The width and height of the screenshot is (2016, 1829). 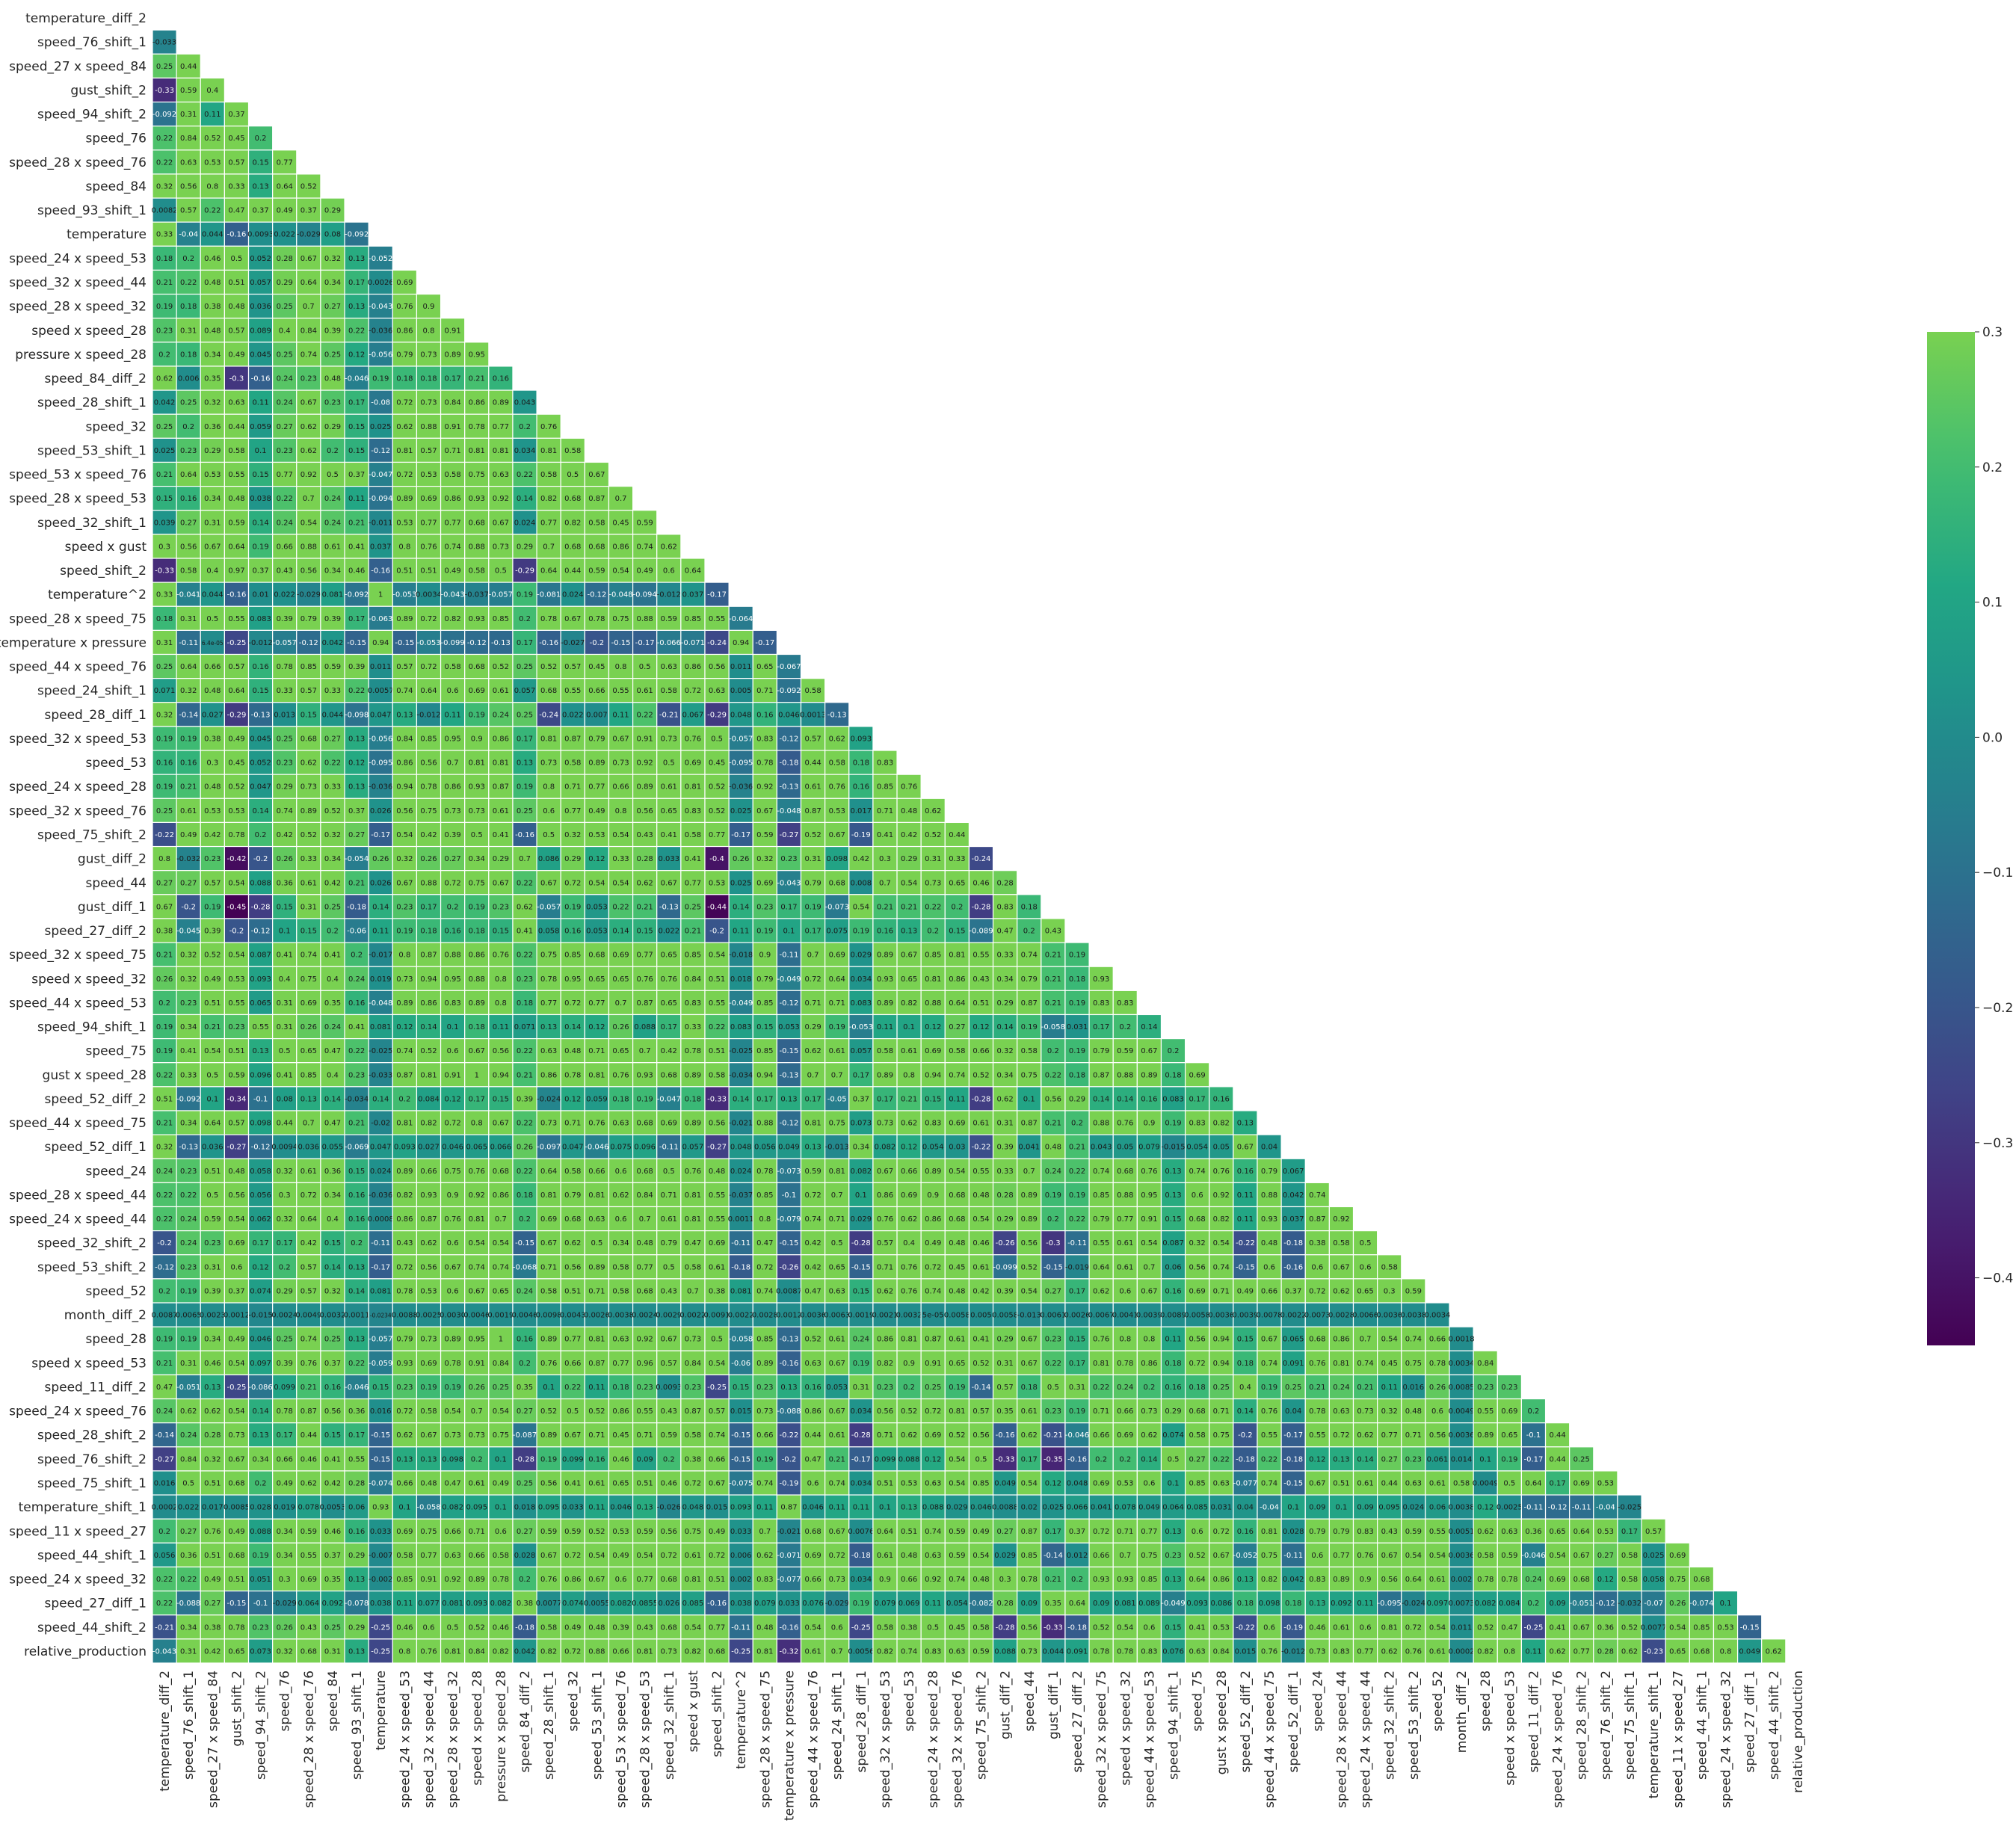 What do you see at coordinates (285, 883) in the screenshot?
I see `cell-value-label: 0.36` at bounding box center [285, 883].